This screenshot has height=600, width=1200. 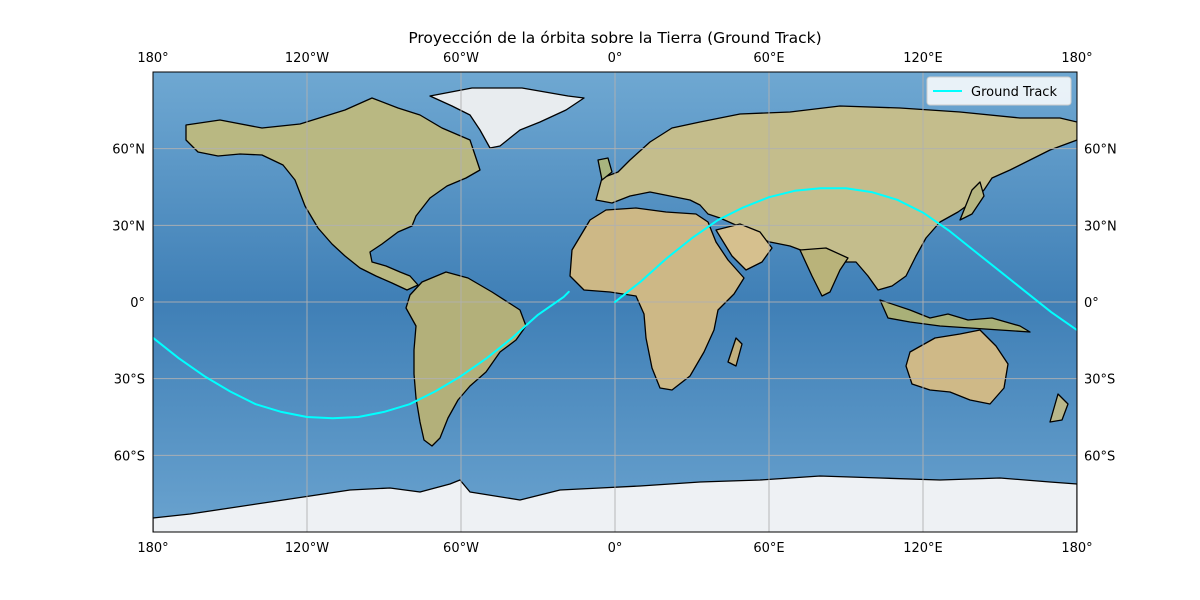 I want to click on y-tick-label-left: 30°N, so click(x=128, y=226).